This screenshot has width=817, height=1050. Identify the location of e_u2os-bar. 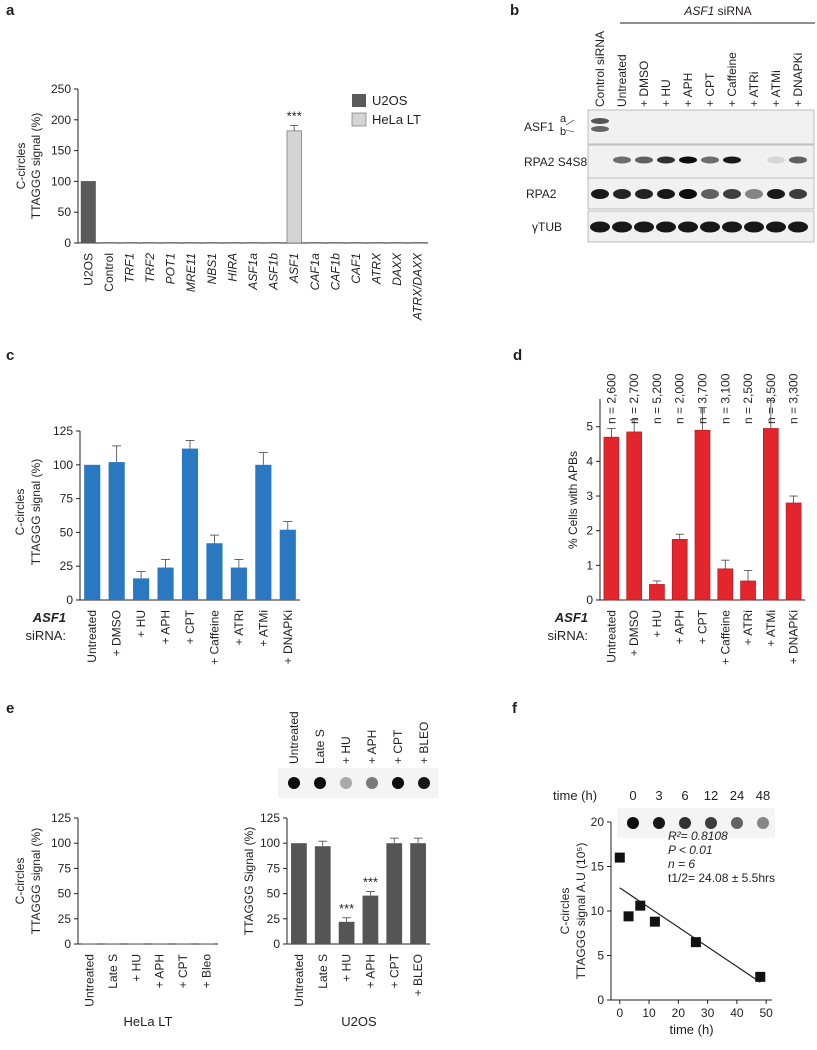
(418, 893).